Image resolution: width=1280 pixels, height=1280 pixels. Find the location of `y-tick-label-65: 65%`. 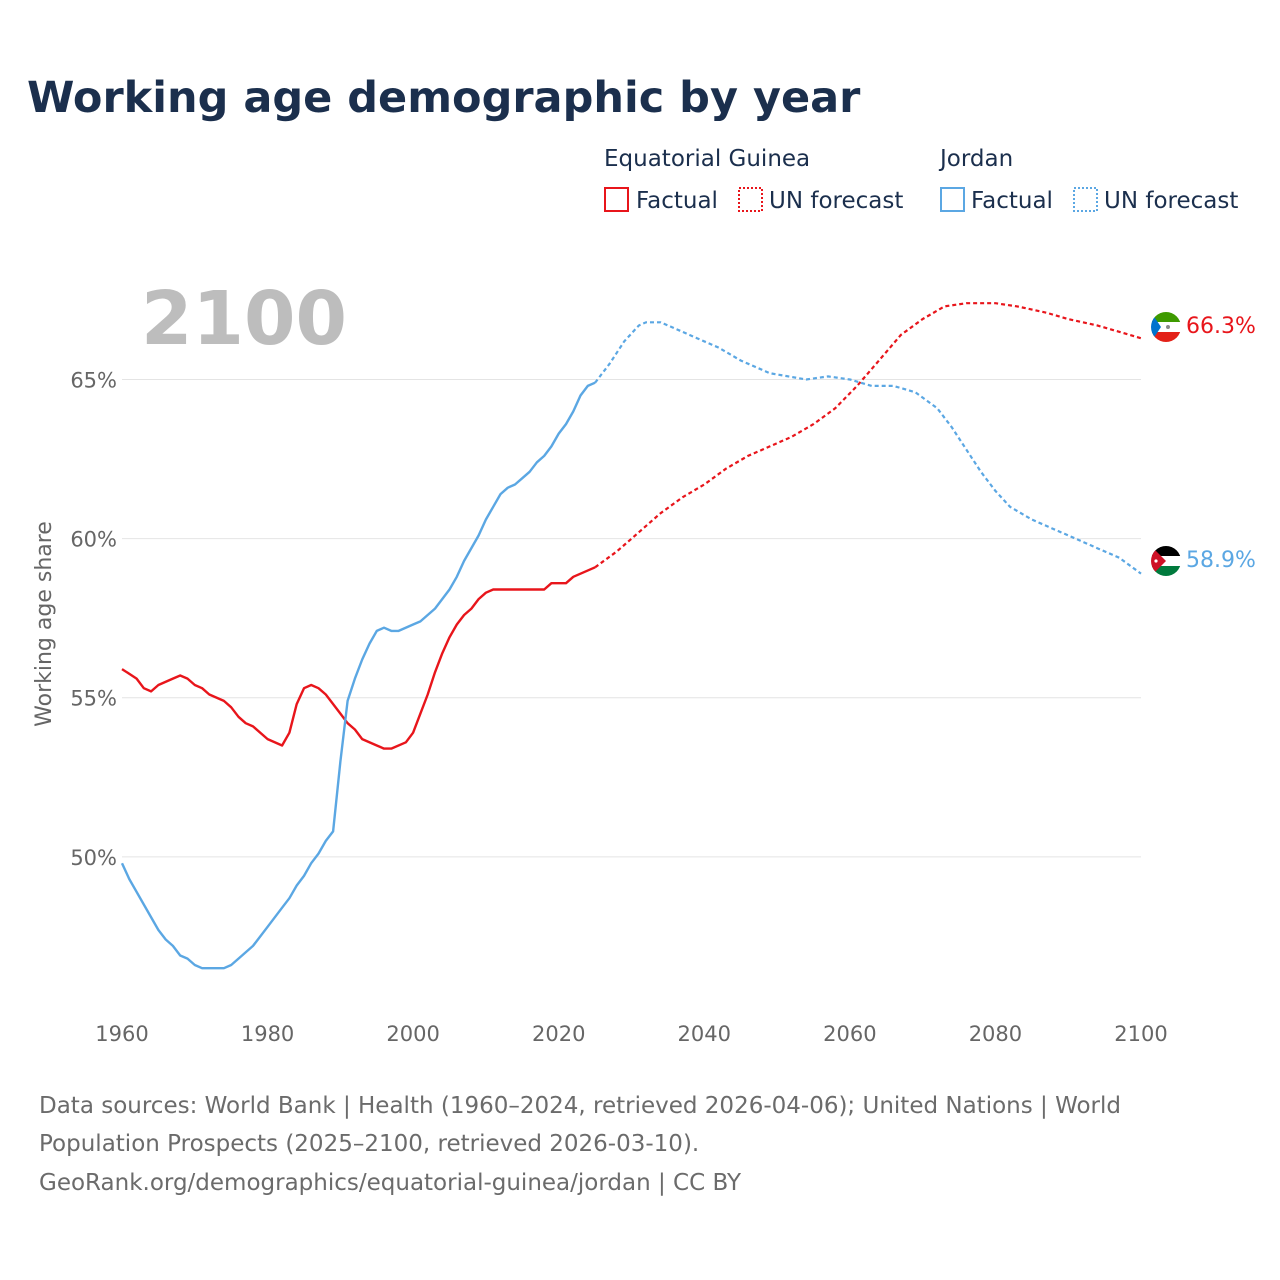

y-tick-label-65: 65% is located at coordinates (93, 381).